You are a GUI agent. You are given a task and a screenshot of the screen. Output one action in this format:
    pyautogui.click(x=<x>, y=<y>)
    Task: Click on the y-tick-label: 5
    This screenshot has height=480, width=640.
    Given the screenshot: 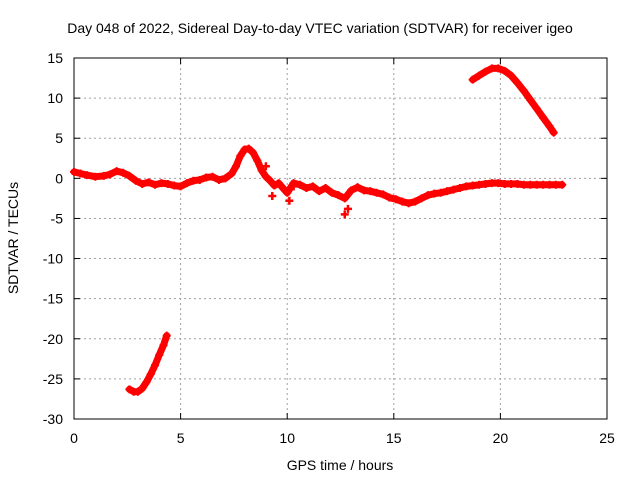 What is the action you would take?
    pyautogui.click(x=59, y=138)
    